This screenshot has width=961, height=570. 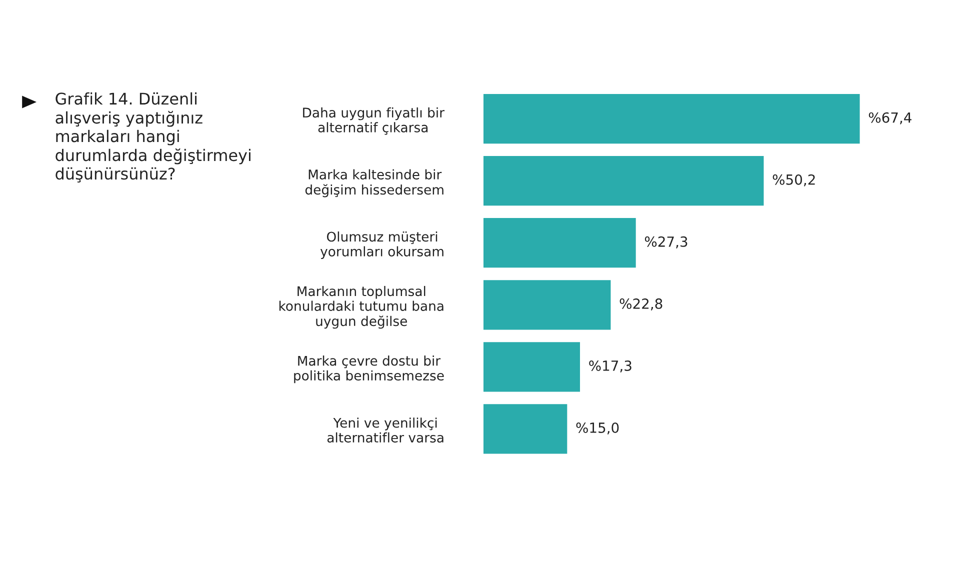 What do you see at coordinates (374, 183) in the screenshot?
I see `y-tick-label: Marka kaltesinde bir değişim hissedersem` at bounding box center [374, 183].